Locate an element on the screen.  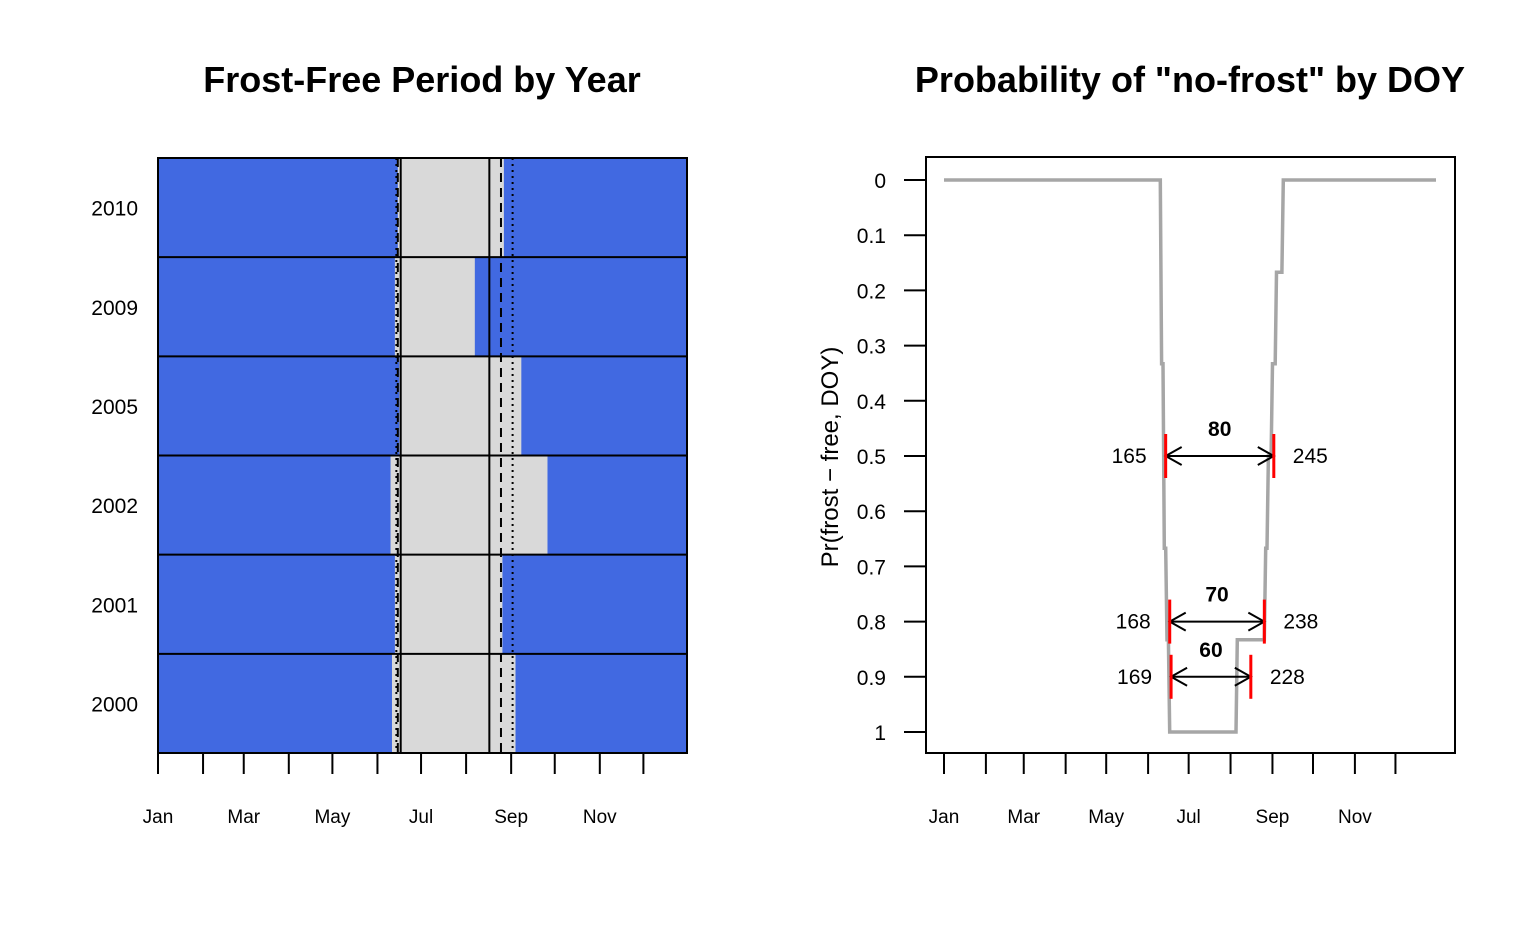
y-tick-label: 0.6 is located at coordinates (871, 512).